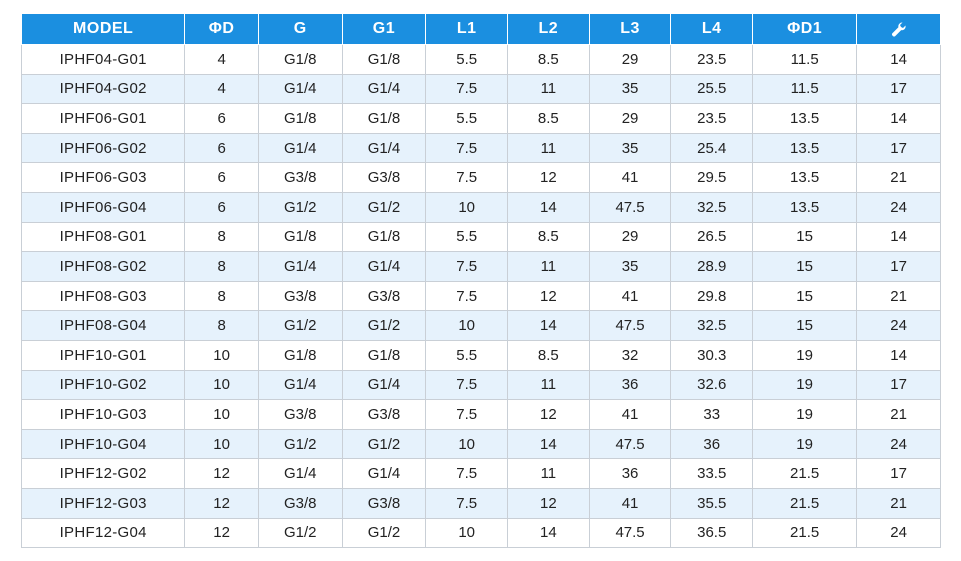 Image resolution: width=961 pixels, height=561 pixels. What do you see at coordinates (384, 29) in the screenshot?
I see `header-g1: G1` at bounding box center [384, 29].